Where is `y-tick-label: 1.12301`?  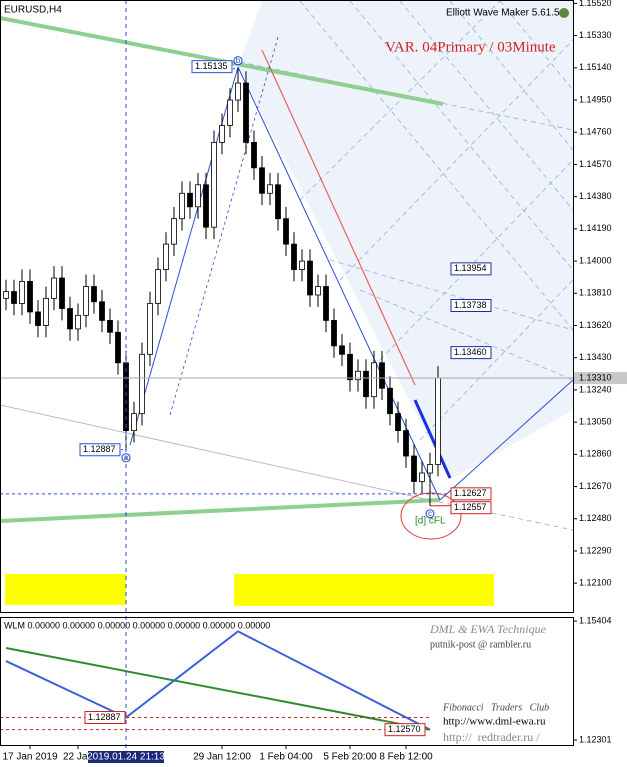
y-tick-label: 1.12301 is located at coordinates (595, 739).